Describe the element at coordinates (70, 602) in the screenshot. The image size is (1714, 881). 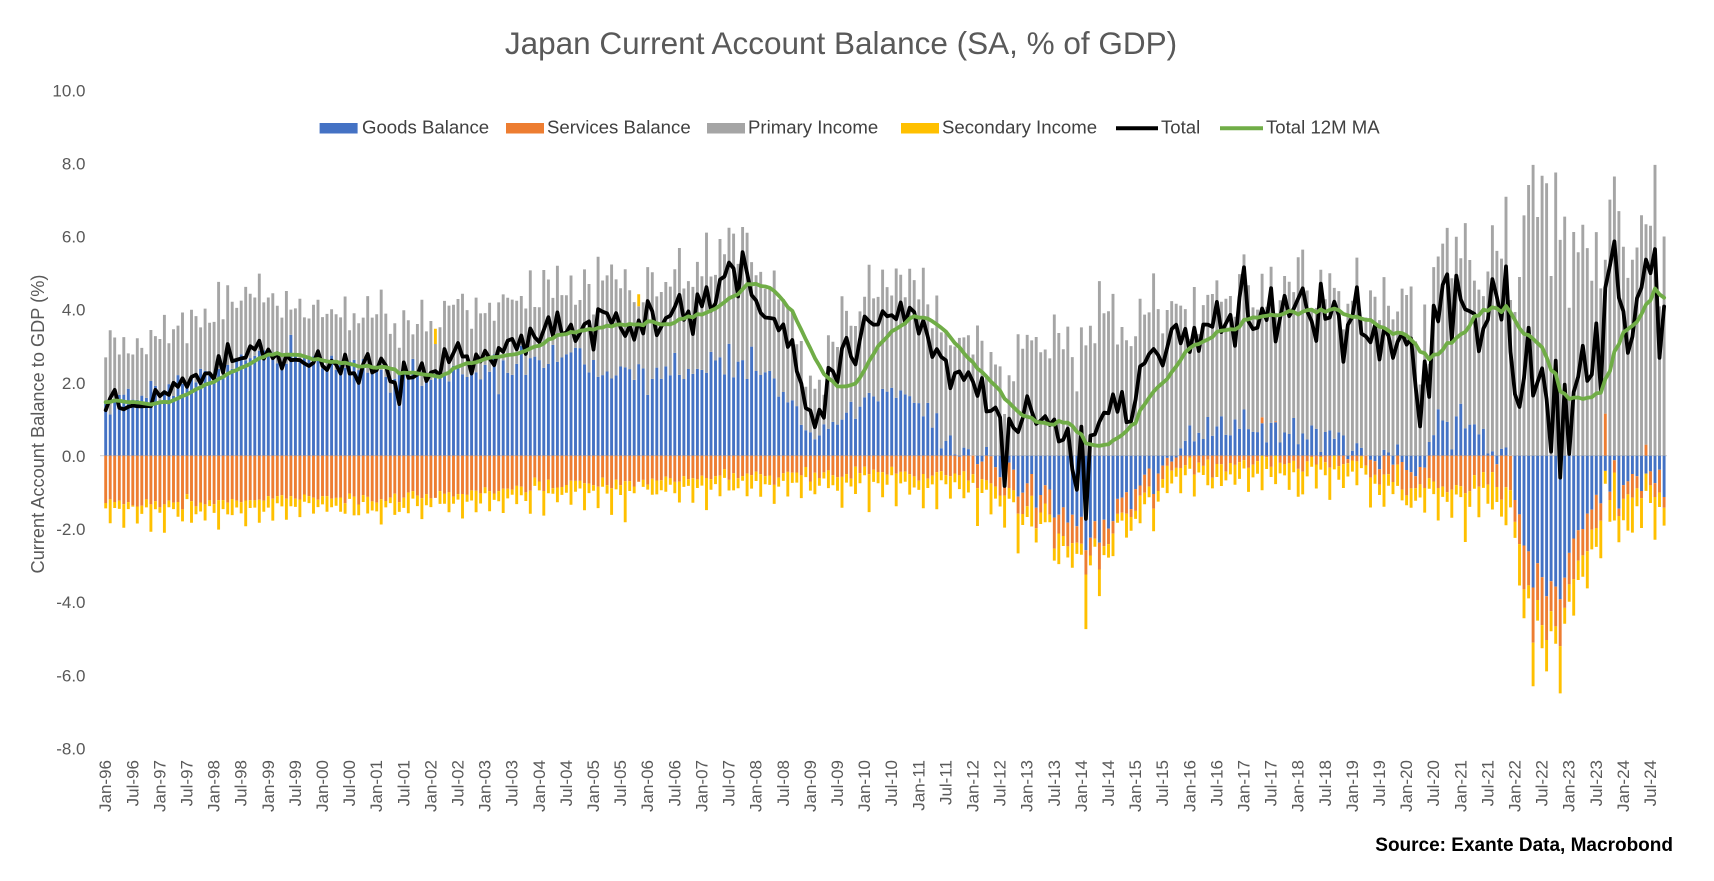
I see `svg-text: -4.0` at that location.